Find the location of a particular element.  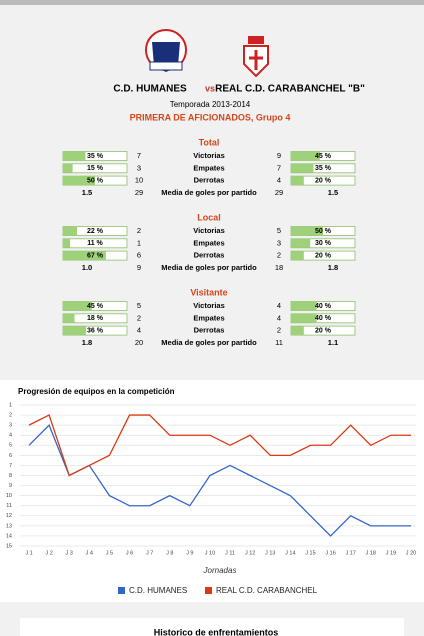

top-strip is located at coordinates (212, 2).